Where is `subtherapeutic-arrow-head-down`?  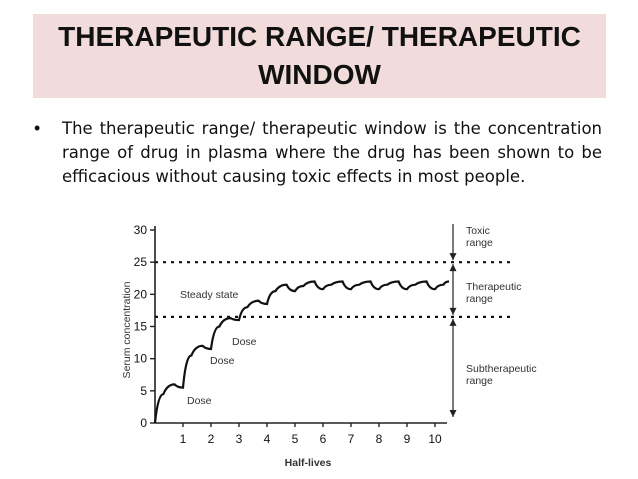
subtherapeutic-arrow-head-down is located at coordinates (453, 413).